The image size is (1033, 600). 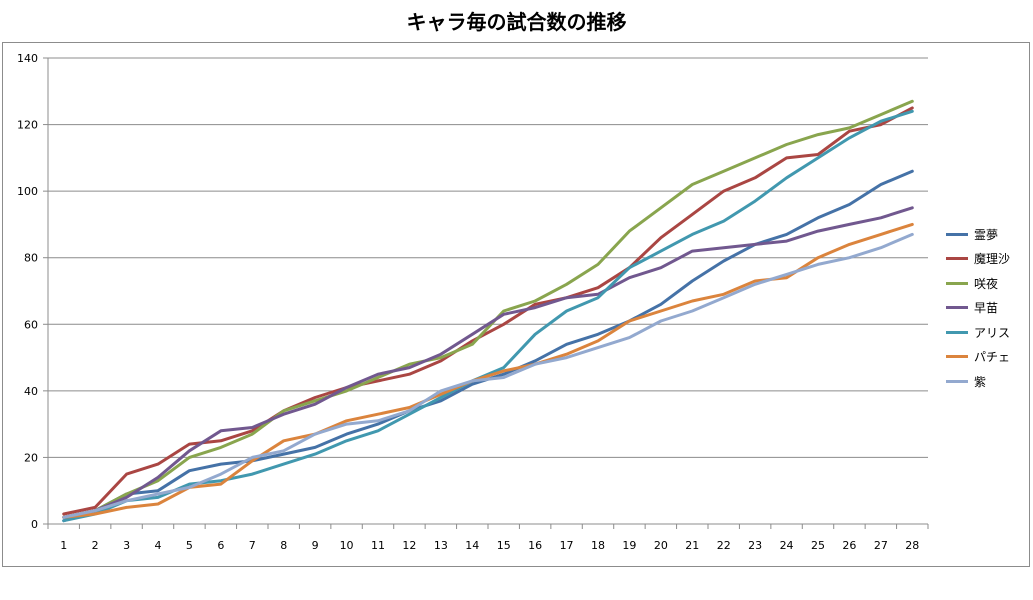 What do you see at coordinates (27, 125) in the screenshot?
I see `y-tick-label: 120` at bounding box center [27, 125].